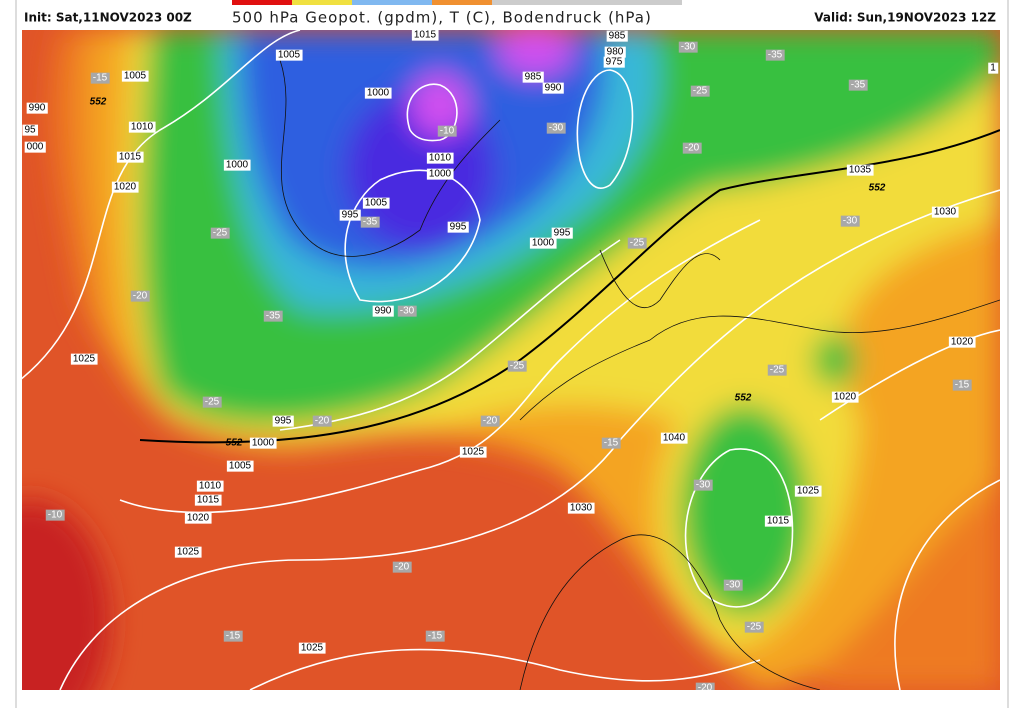  I want to click on temperature-label-group: -35, so click(775, 55).